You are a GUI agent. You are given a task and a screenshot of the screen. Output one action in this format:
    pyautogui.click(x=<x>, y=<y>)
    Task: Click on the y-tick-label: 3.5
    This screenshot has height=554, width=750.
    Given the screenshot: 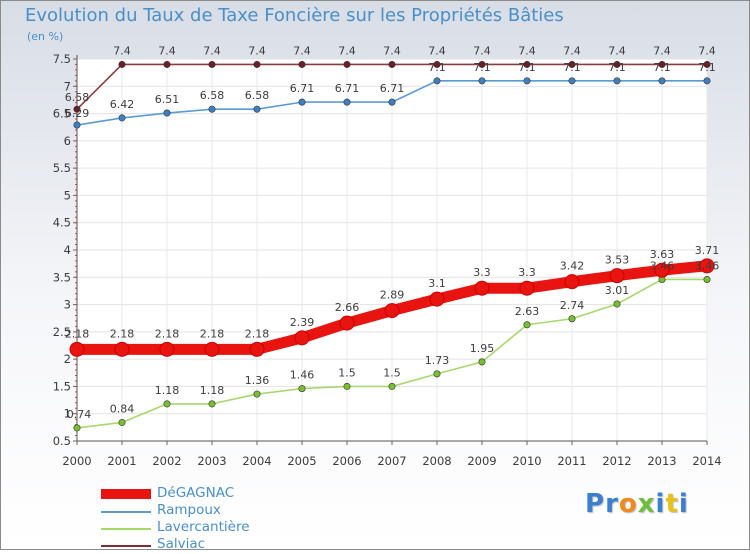 What is the action you would take?
    pyautogui.click(x=62, y=277)
    